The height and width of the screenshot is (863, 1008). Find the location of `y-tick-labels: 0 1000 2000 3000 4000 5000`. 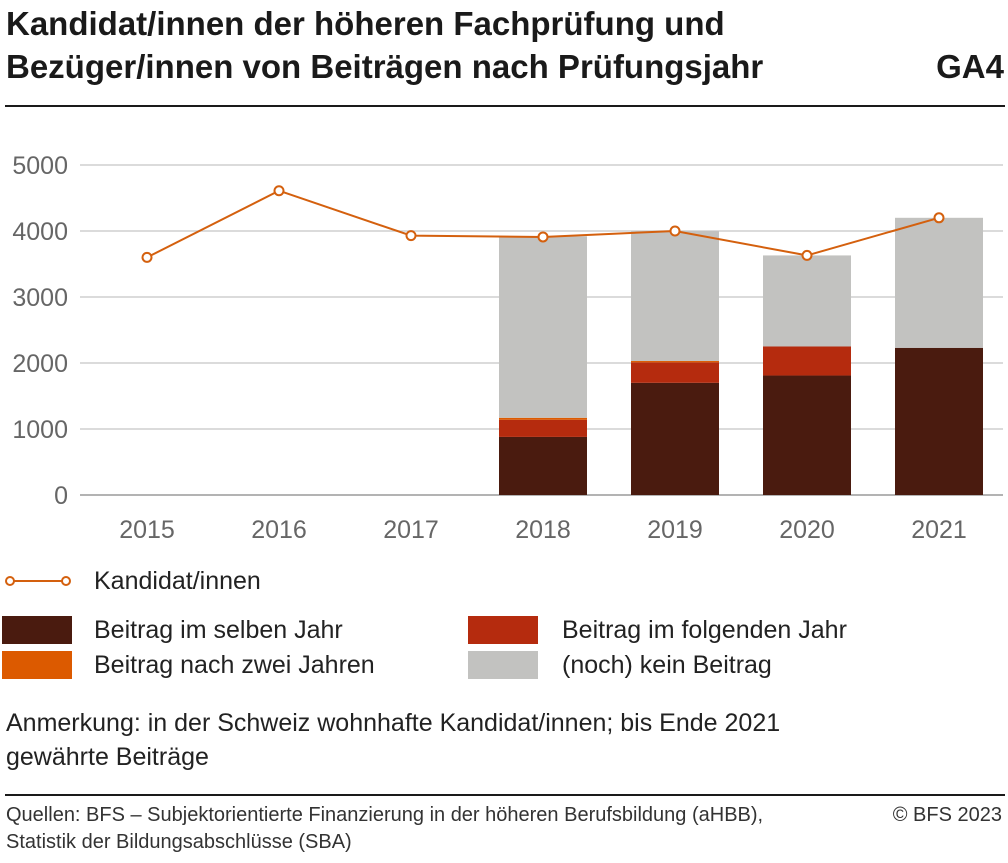

y-tick-labels: 0 1000 2000 3000 4000 5000 is located at coordinates (40, 331).